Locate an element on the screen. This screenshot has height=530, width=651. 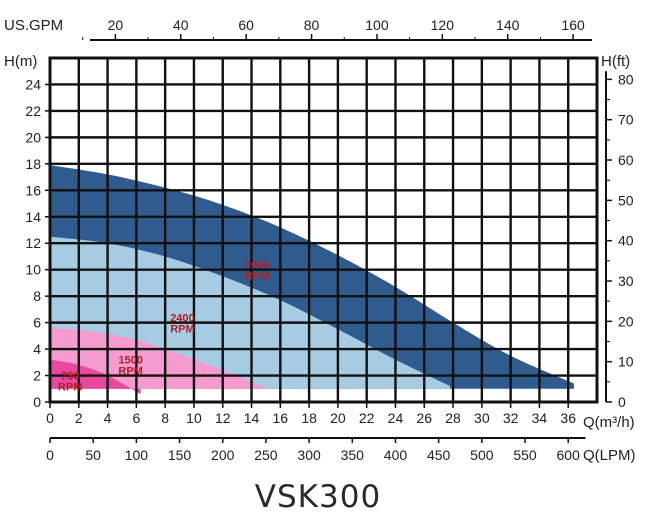
rpm-label-line: 3000 is located at coordinates (257, 265).